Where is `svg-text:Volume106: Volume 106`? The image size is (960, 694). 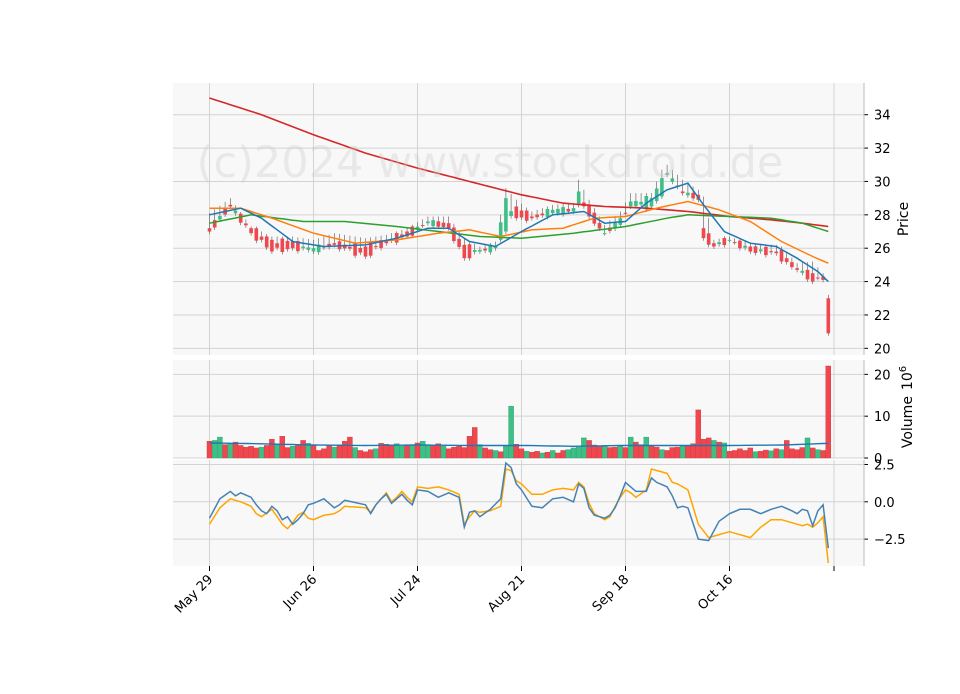
svg-text:Volume106: Volume 106 is located at coordinates (907, 407).